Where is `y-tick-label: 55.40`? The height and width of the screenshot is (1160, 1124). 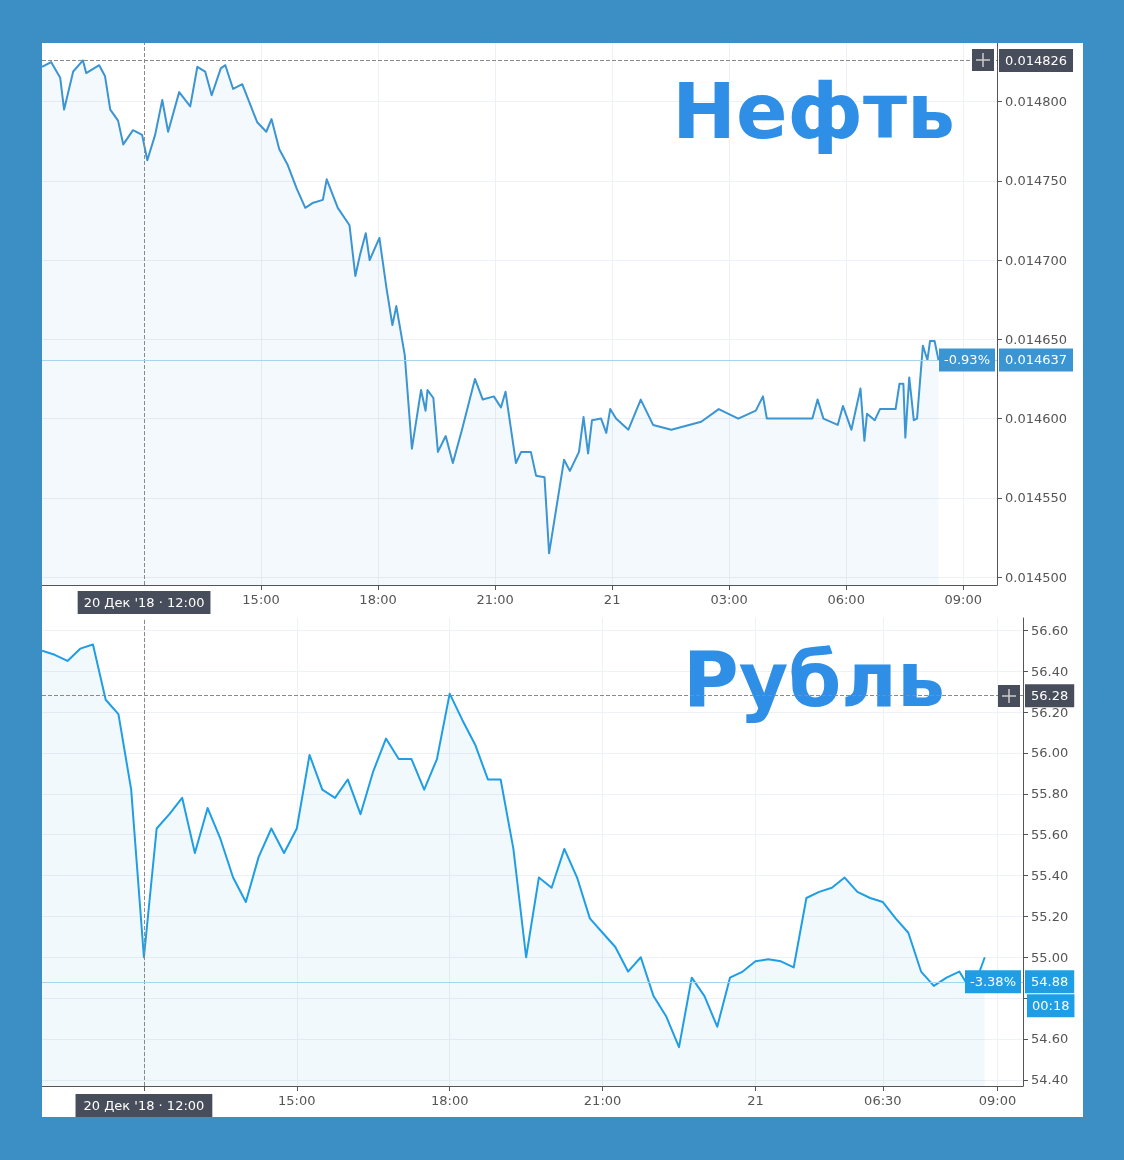 y-tick-label: 55.40 is located at coordinates (1050, 875).